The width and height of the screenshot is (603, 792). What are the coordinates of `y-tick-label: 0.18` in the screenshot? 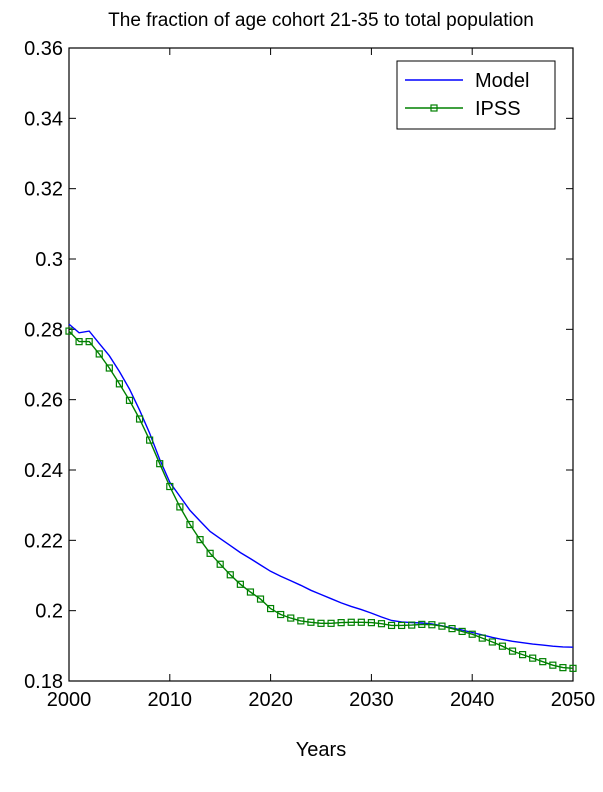 It's located at (43, 682).